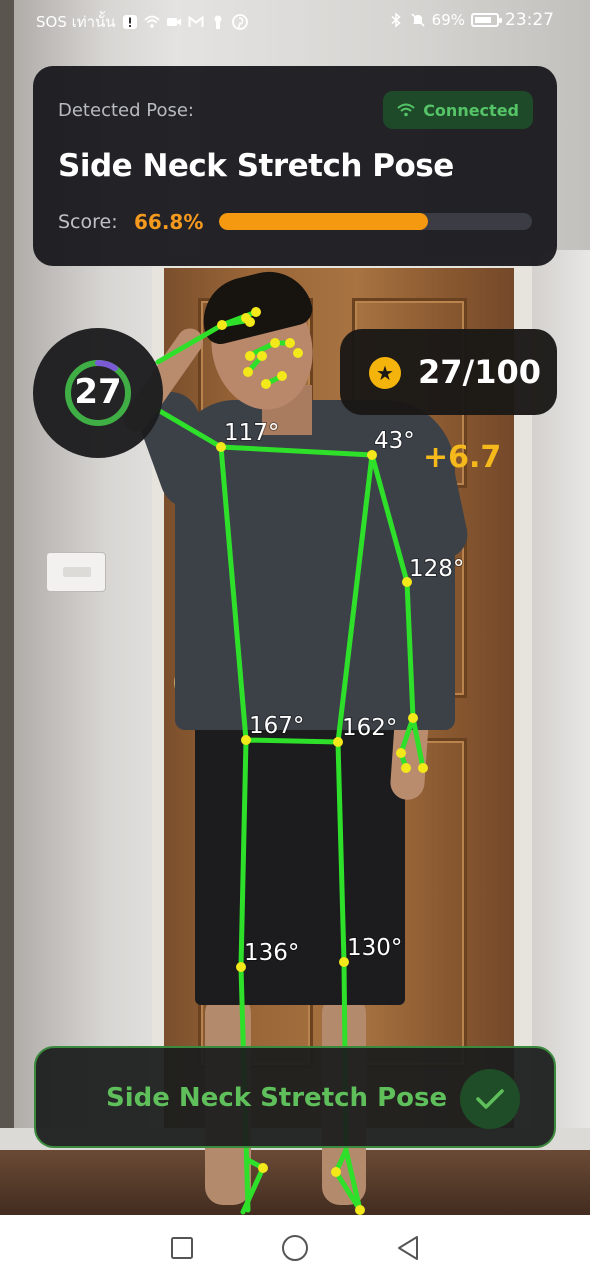  Describe the element at coordinates (256, 312) in the screenshot. I see `keypoint-left-hand-b` at that location.